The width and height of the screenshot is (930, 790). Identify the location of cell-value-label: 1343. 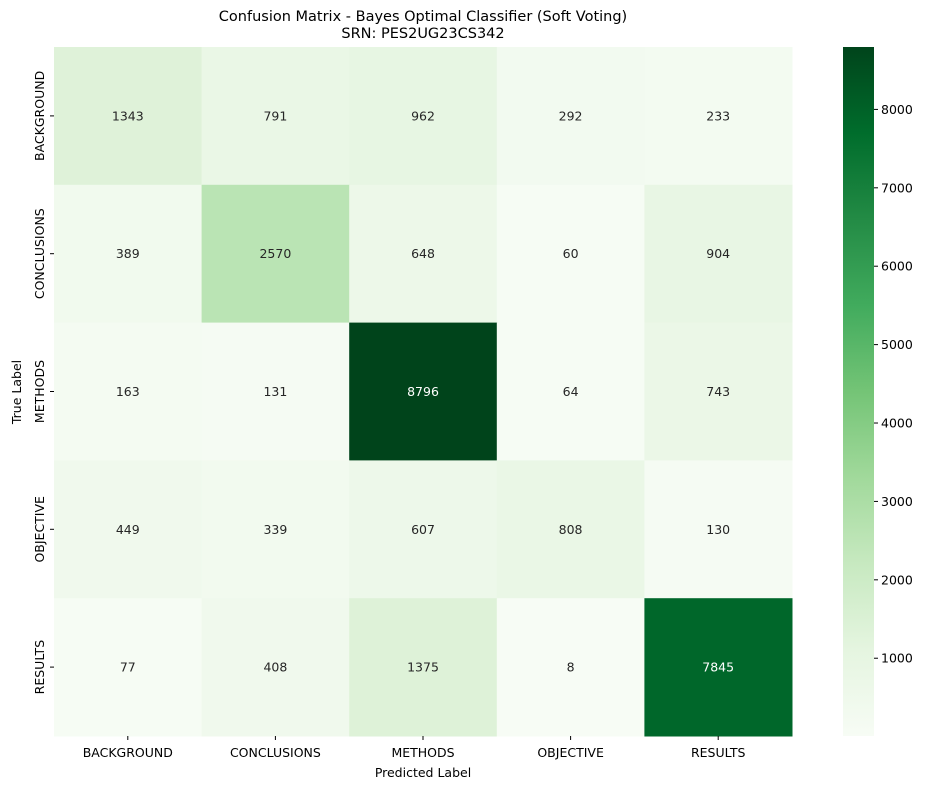
(128, 115).